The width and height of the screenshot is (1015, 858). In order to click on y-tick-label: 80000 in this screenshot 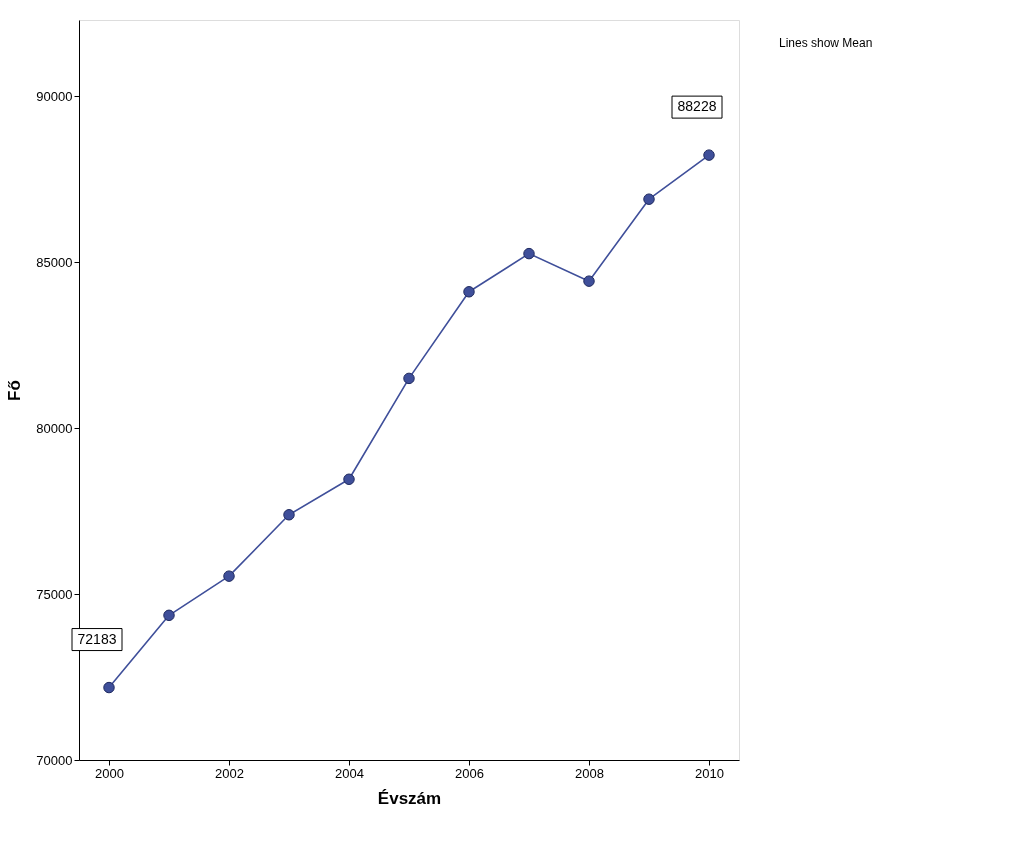, I will do `click(54, 428)`.